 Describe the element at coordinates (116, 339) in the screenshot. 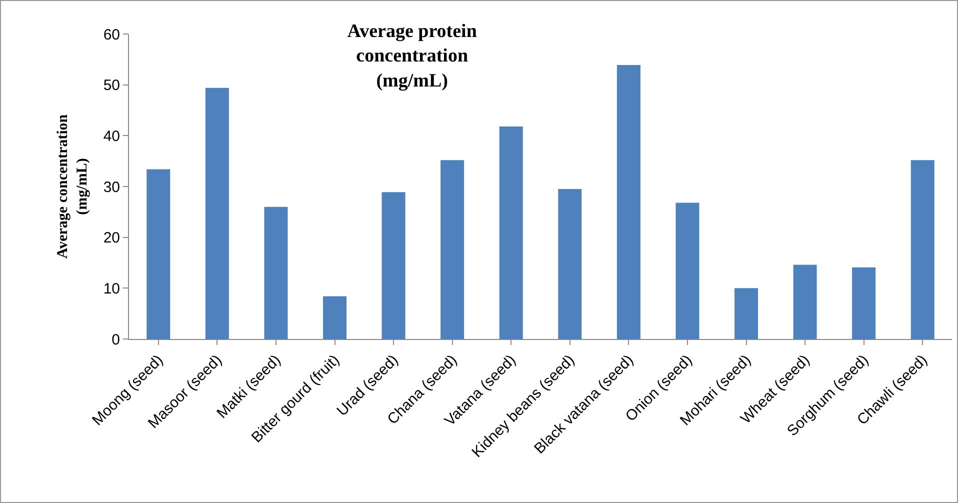

I see `y-tick-label: 0` at that location.